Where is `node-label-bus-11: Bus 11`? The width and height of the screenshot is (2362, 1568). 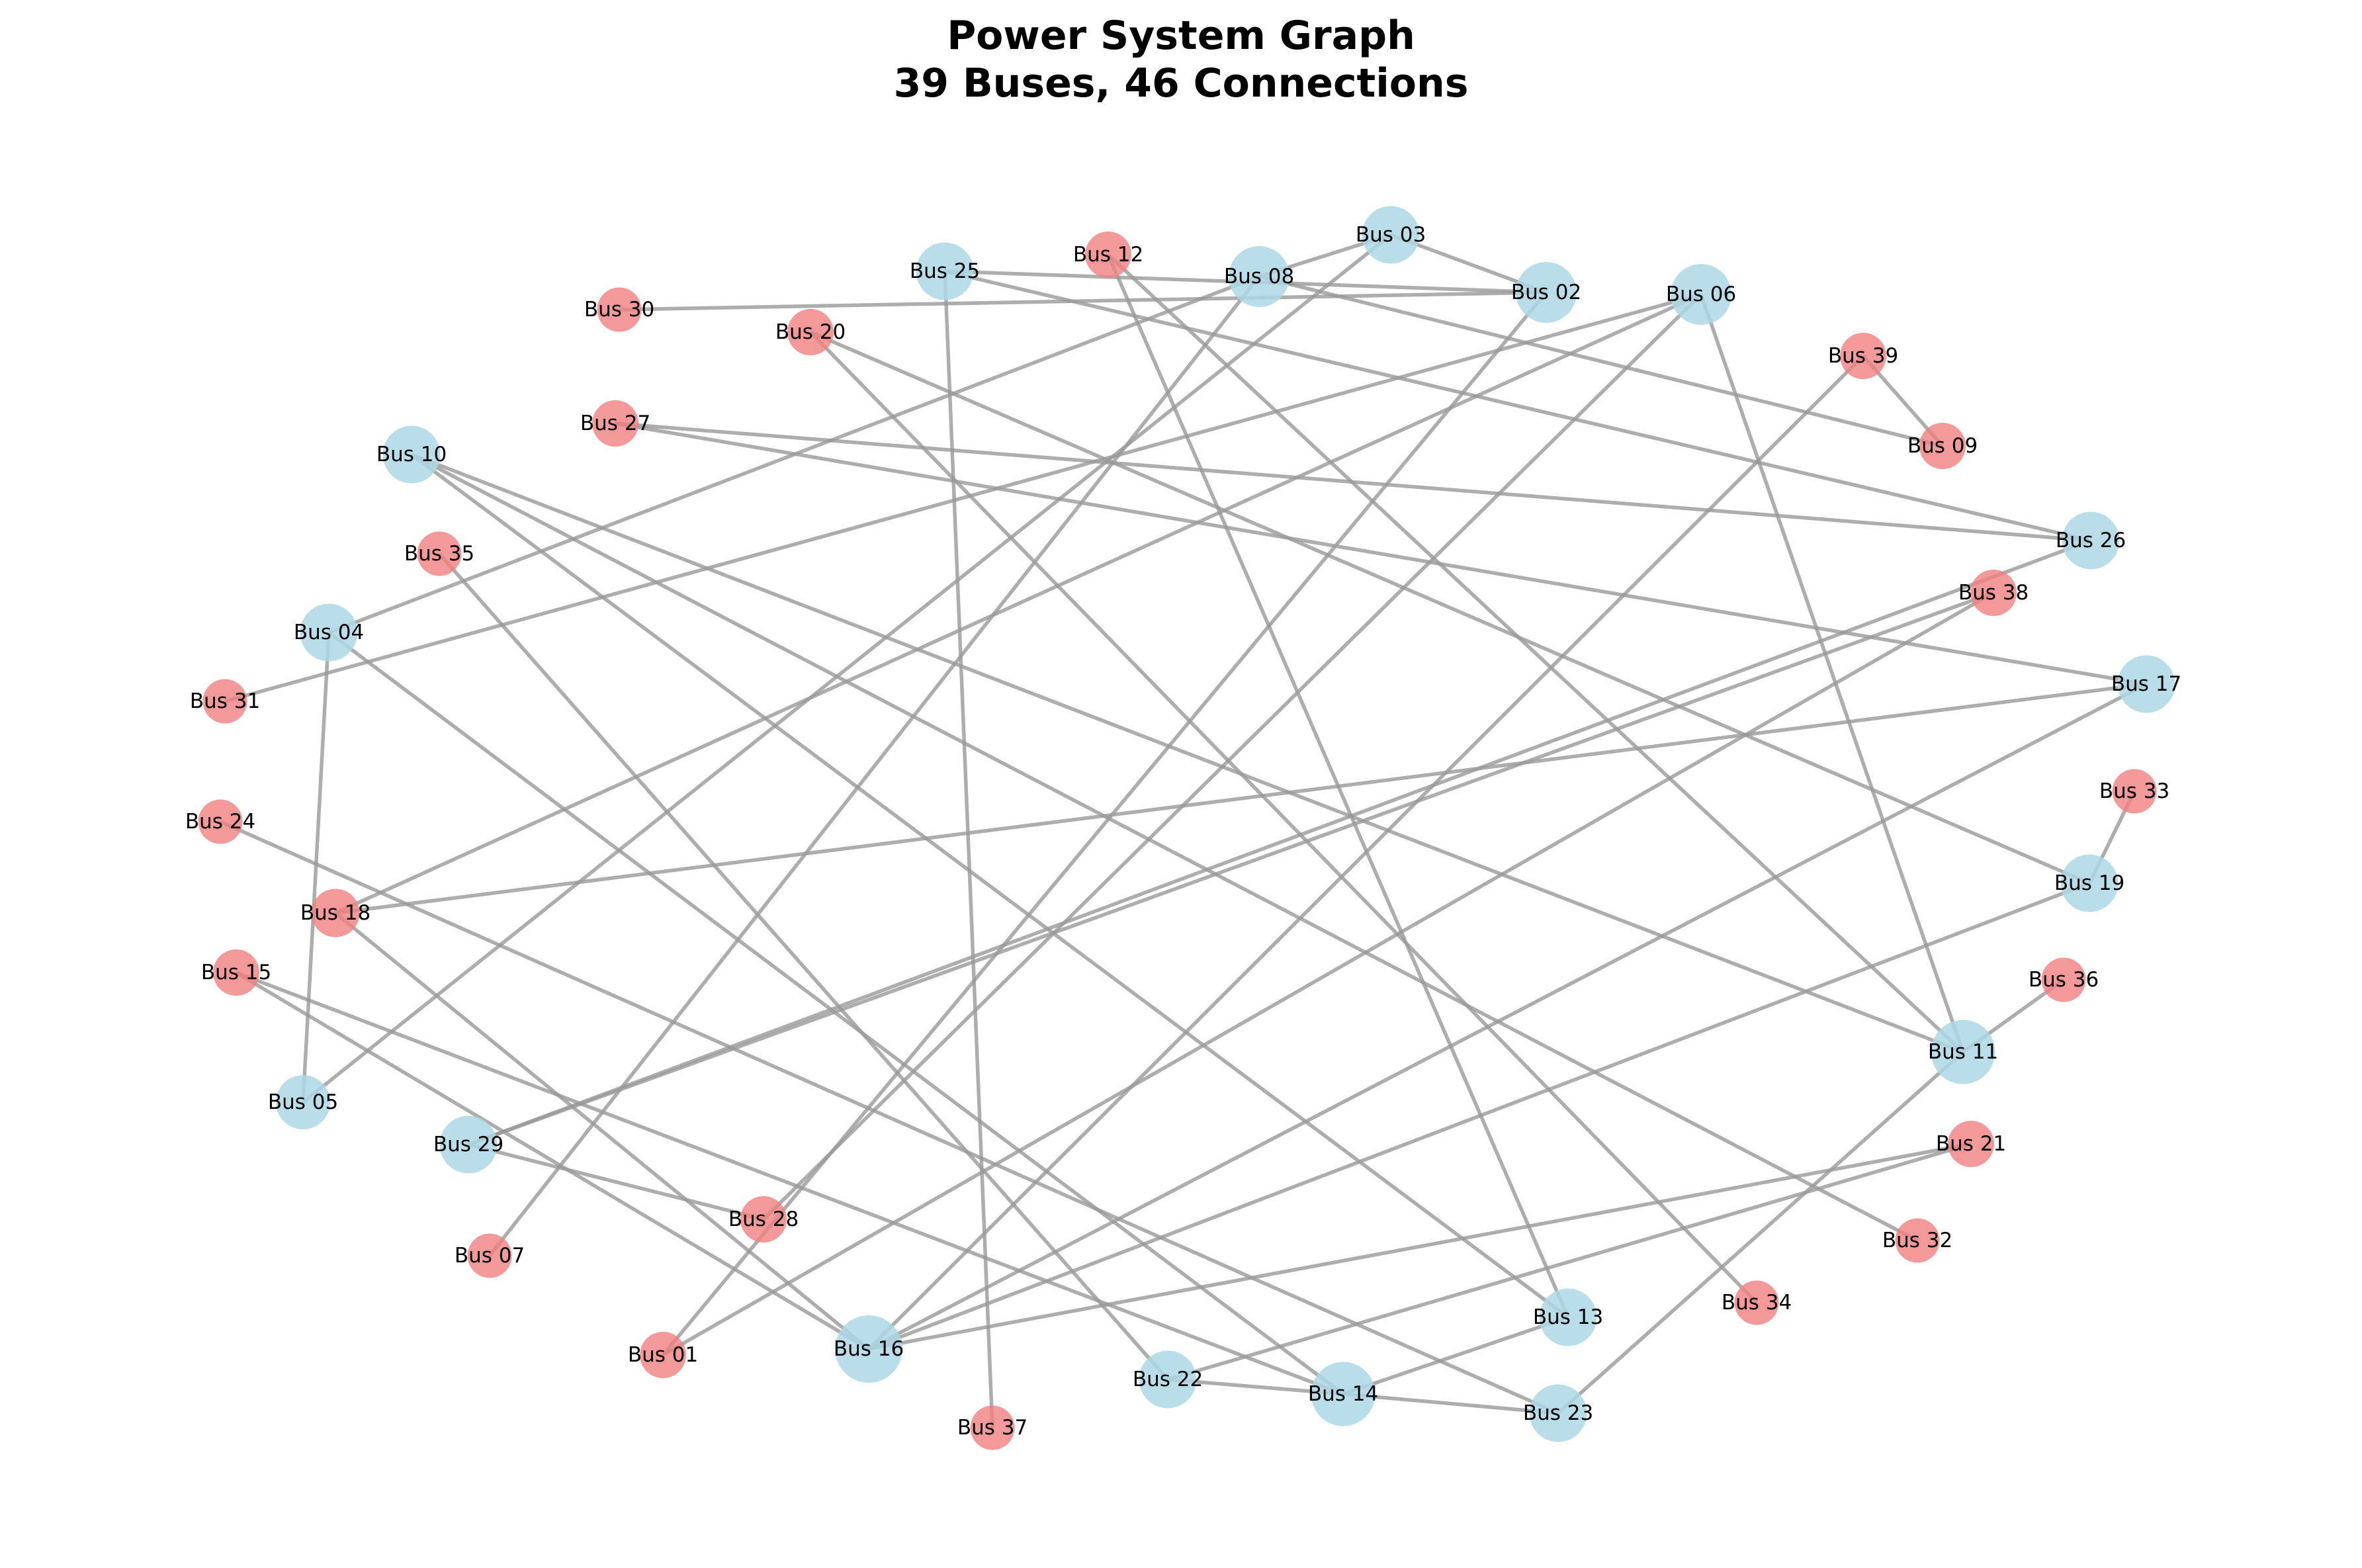 node-label-bus-11: Bus 11 is located at coordinates (1963, 1052).